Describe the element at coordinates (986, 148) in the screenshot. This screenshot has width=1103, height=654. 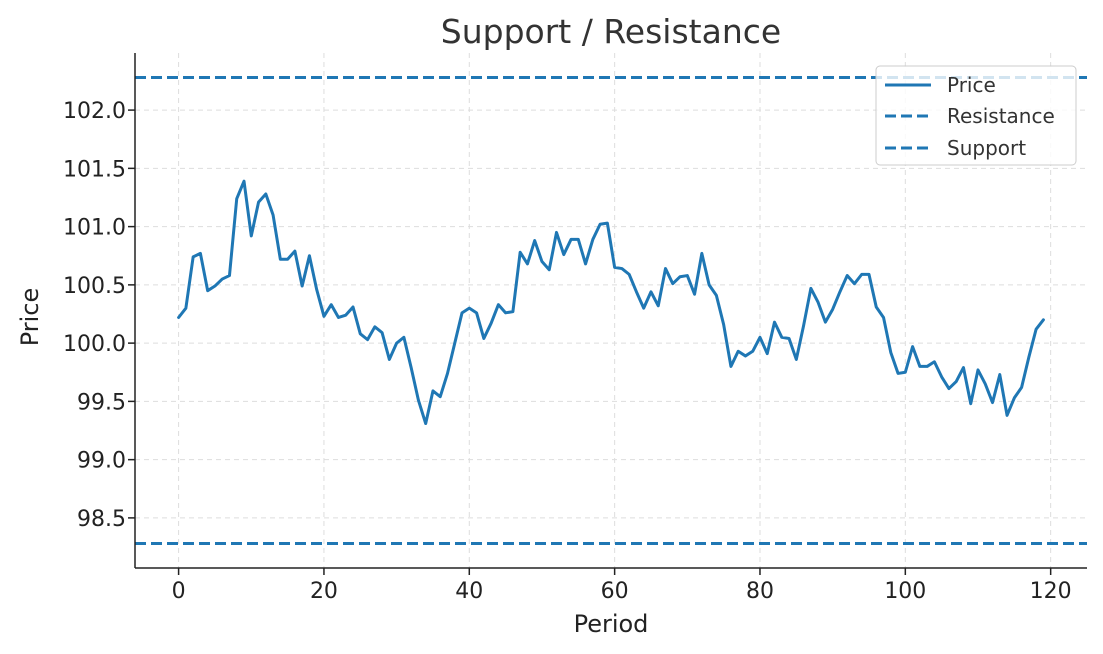
I see `legend-support-label: Support` at that location.